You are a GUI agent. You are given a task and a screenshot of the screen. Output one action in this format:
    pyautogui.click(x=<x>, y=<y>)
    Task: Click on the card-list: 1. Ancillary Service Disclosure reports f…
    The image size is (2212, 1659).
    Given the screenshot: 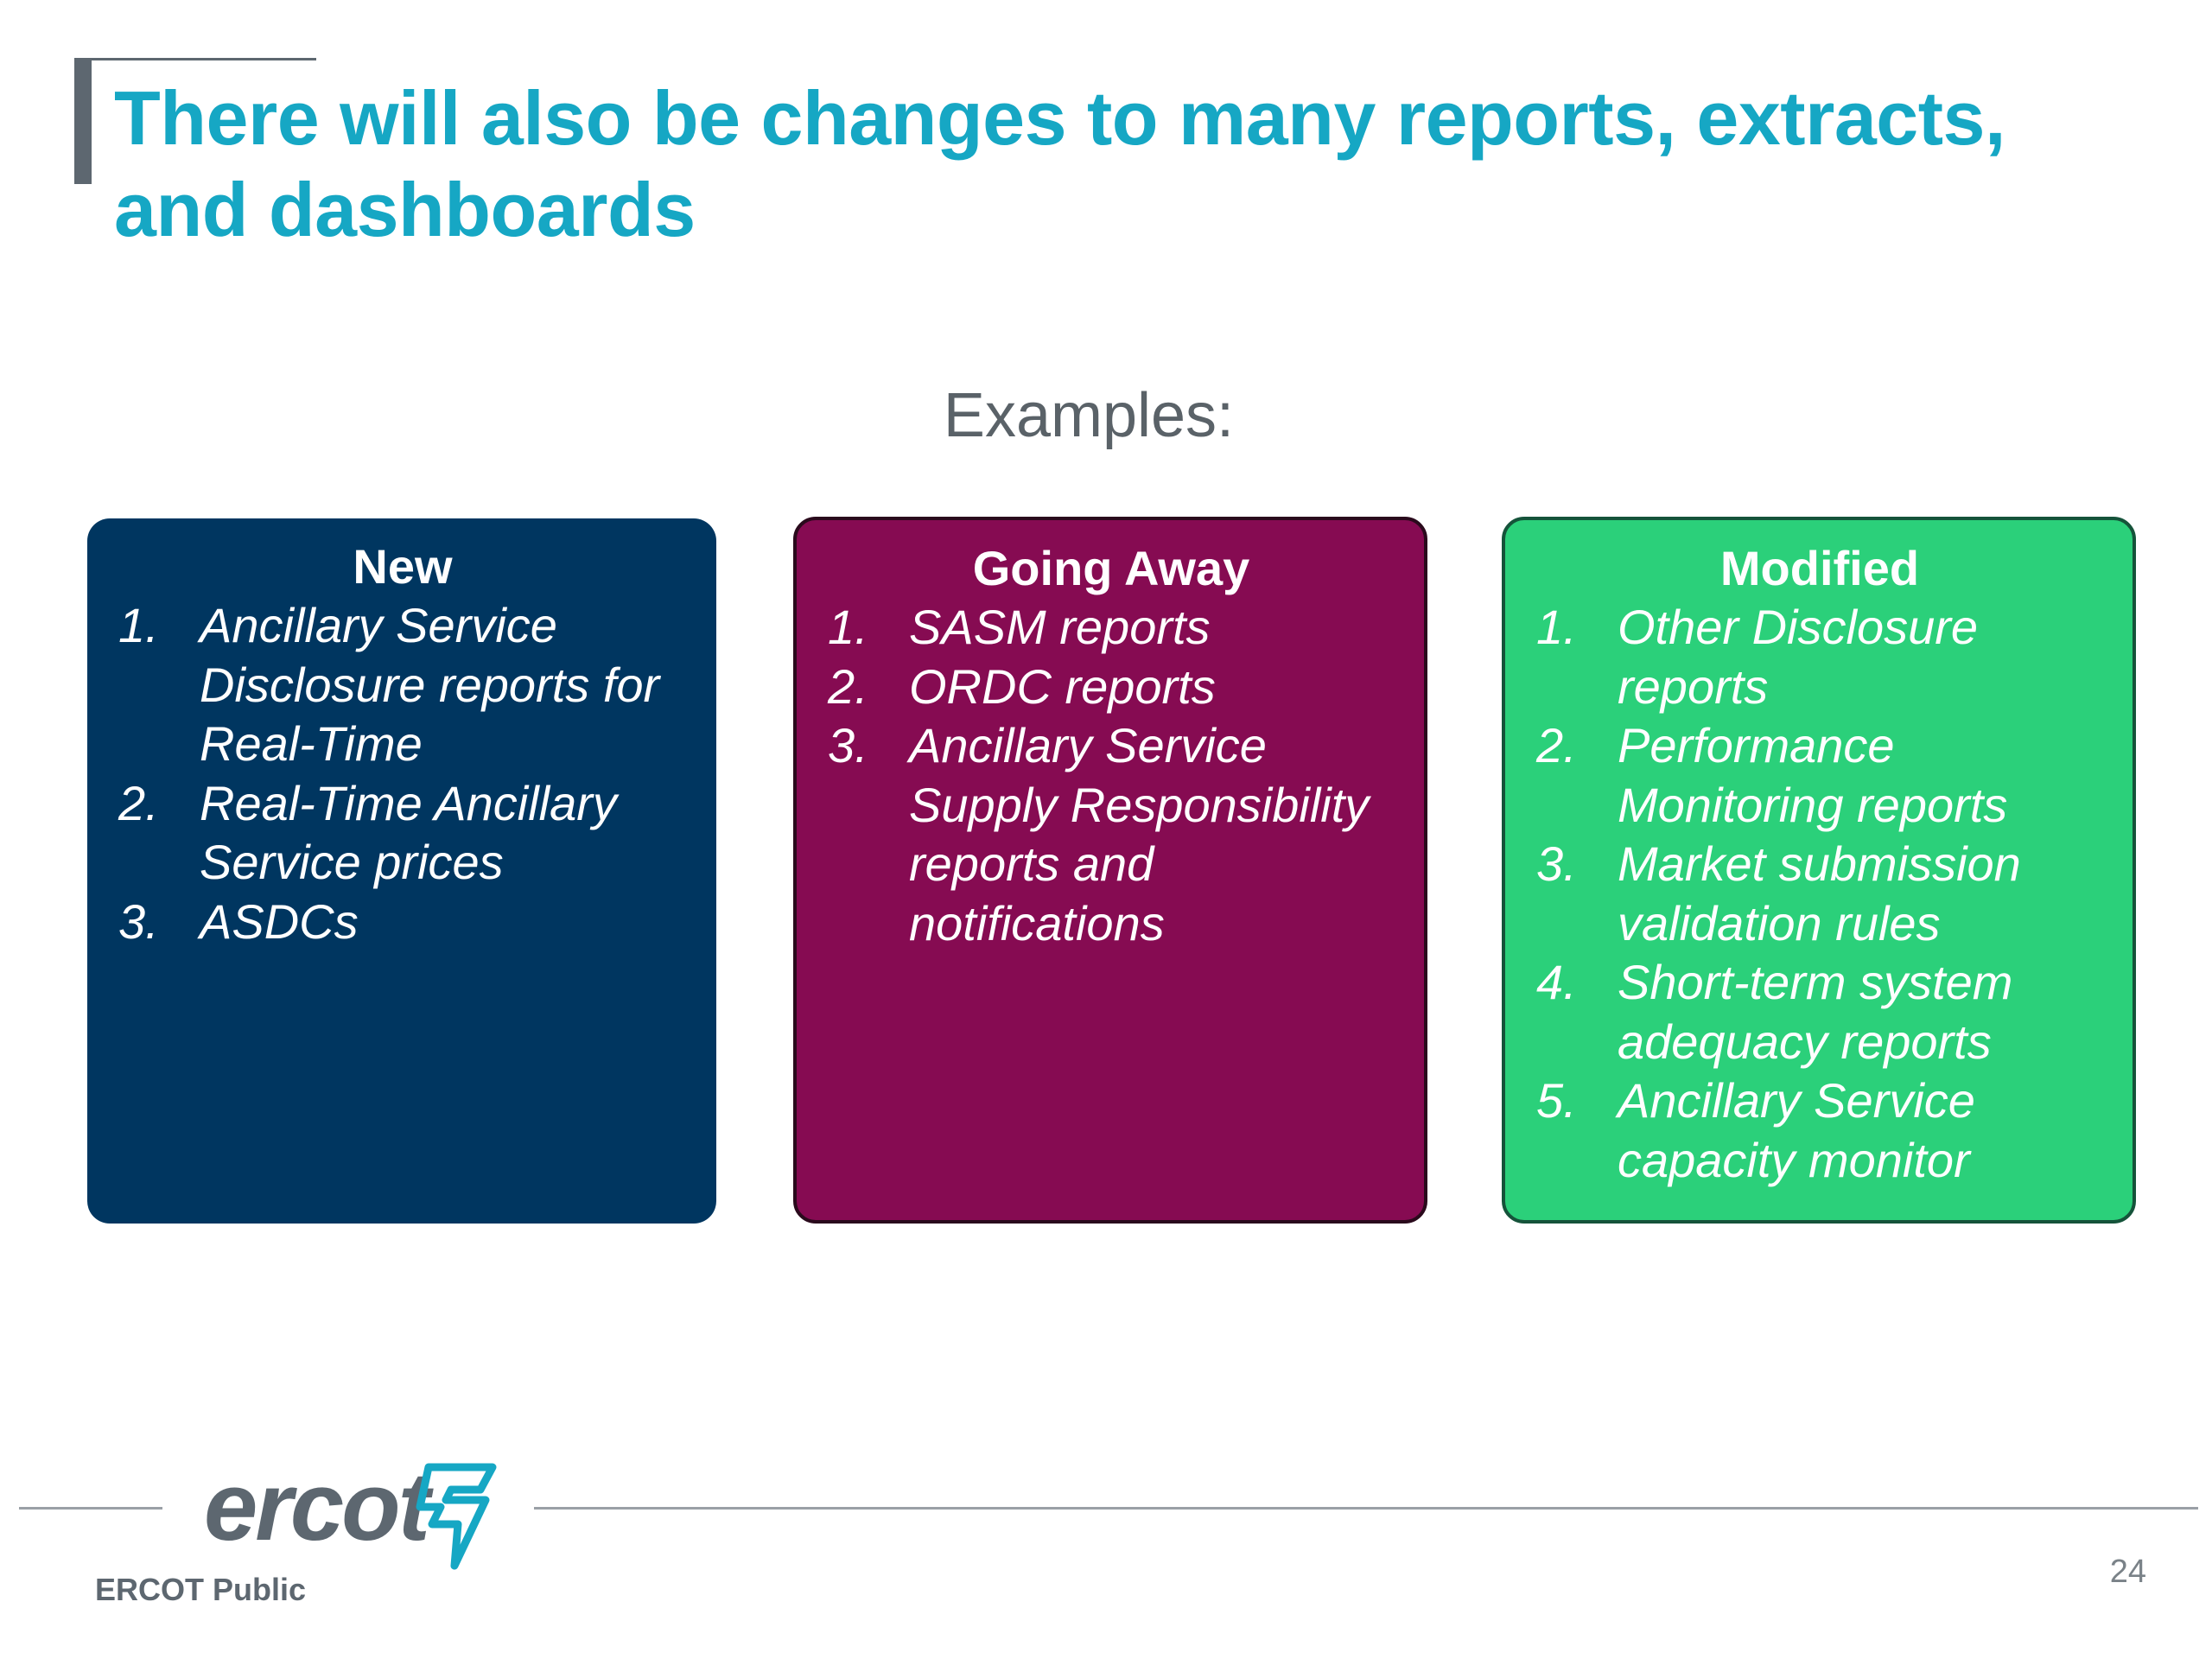 What is the action you would take?
    pyautogui.click(x=402, y=773)
    